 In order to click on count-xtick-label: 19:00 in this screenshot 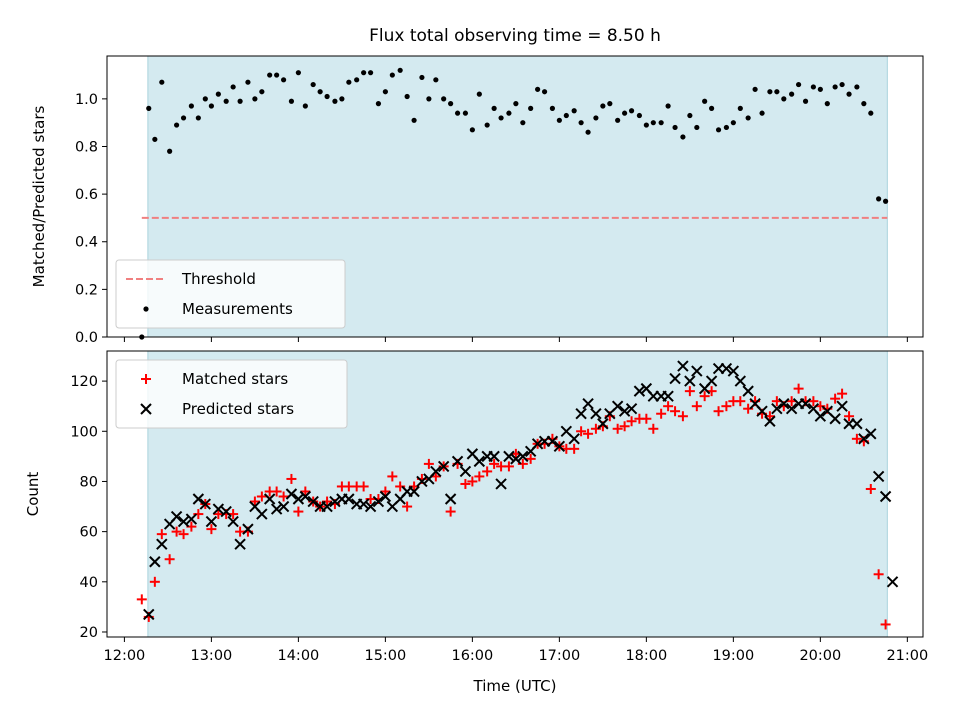, I will do `click(733, 656)`.